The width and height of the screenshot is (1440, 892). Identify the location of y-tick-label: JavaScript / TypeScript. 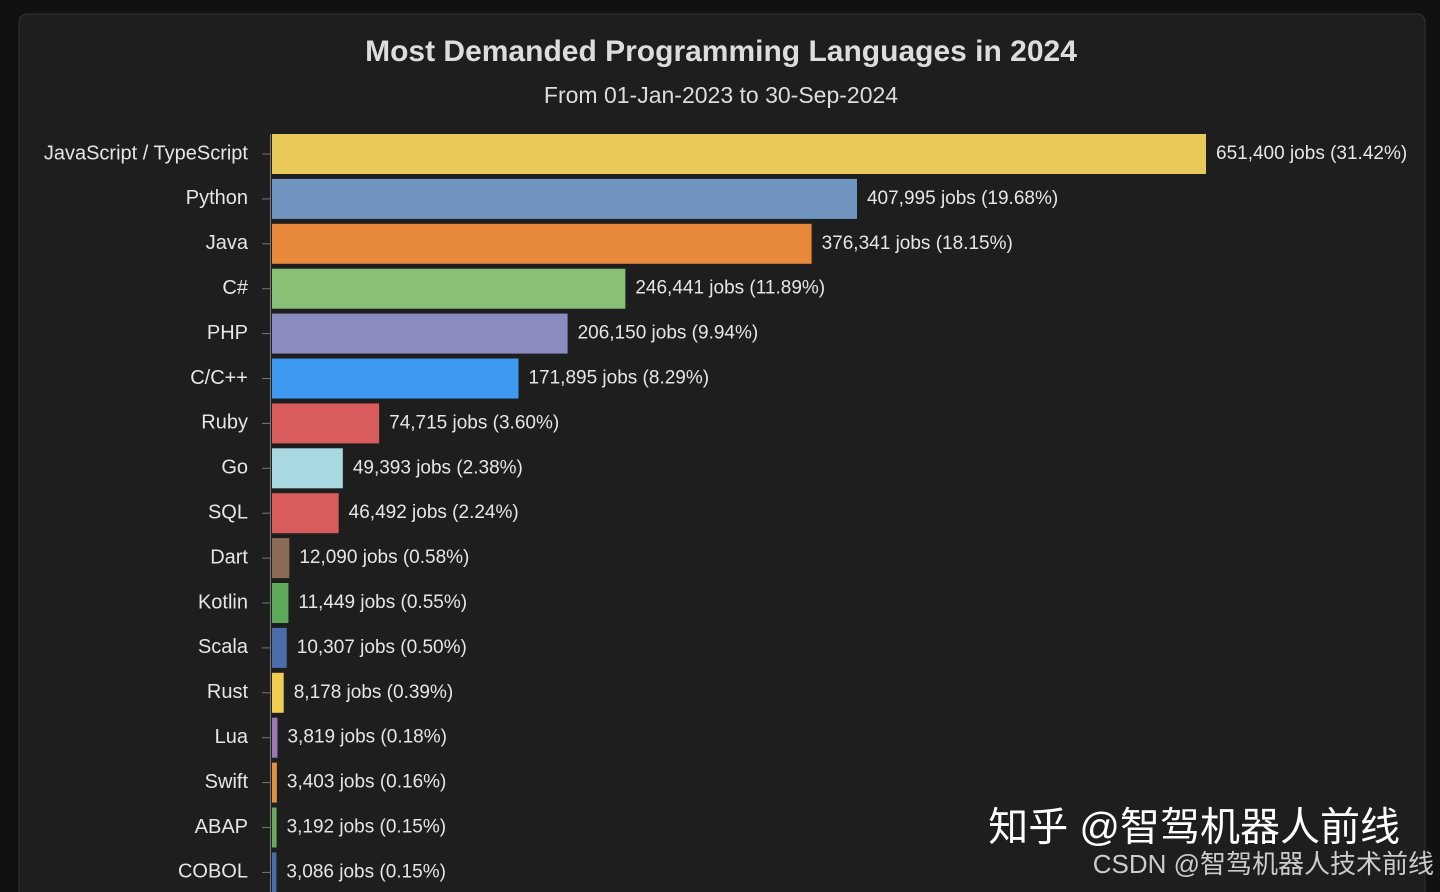
(146, 153).